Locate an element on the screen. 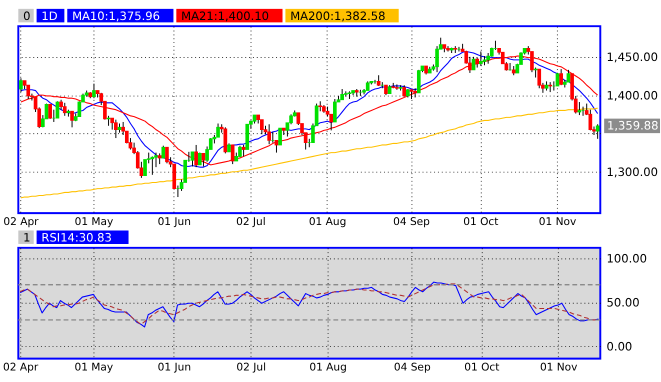 The height and width of the screenshot is (382, 661). text: 1 is located at coordinates (26, 237).